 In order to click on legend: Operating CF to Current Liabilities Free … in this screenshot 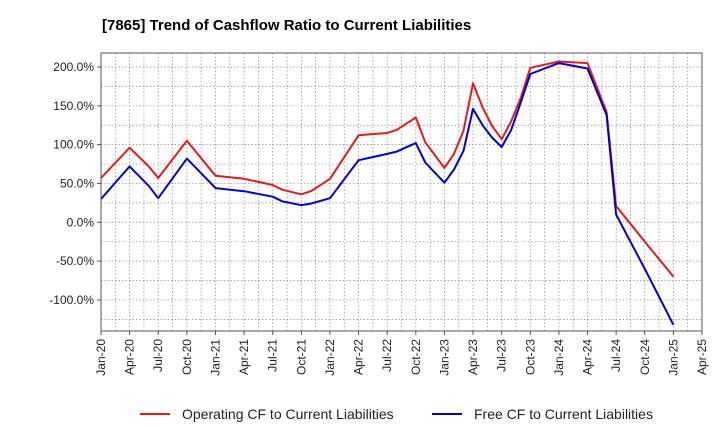, I will do `click(396, 414)`.